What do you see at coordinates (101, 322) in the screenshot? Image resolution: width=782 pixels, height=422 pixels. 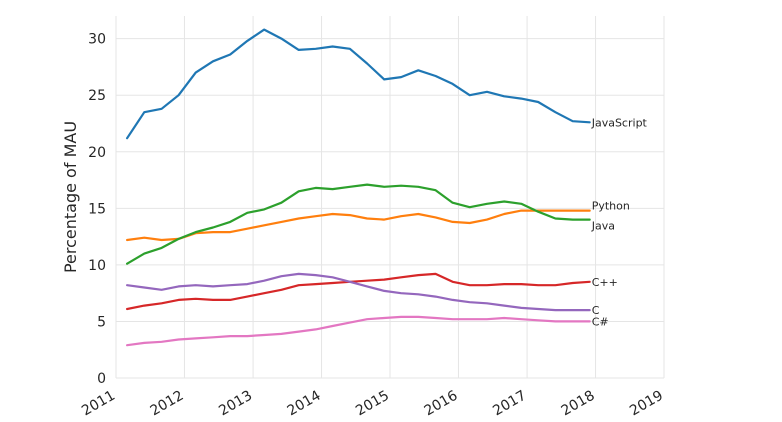 I see `y-tick-label: 5` at bounding box center [101, 322].